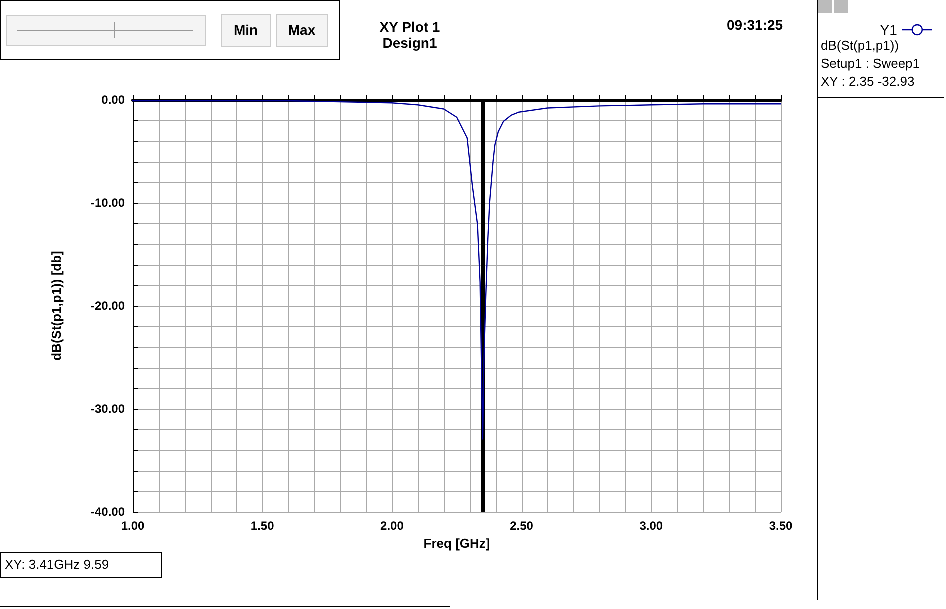 The height and width of the screenshot is (609, 946). Describe the element at coordinates (133, 526) in the screenshot. I see `x-tick-label: 1.00` at that location.